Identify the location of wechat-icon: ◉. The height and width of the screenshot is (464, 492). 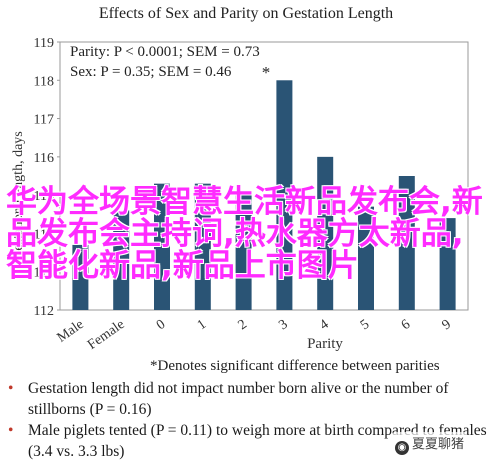
(402, 448).